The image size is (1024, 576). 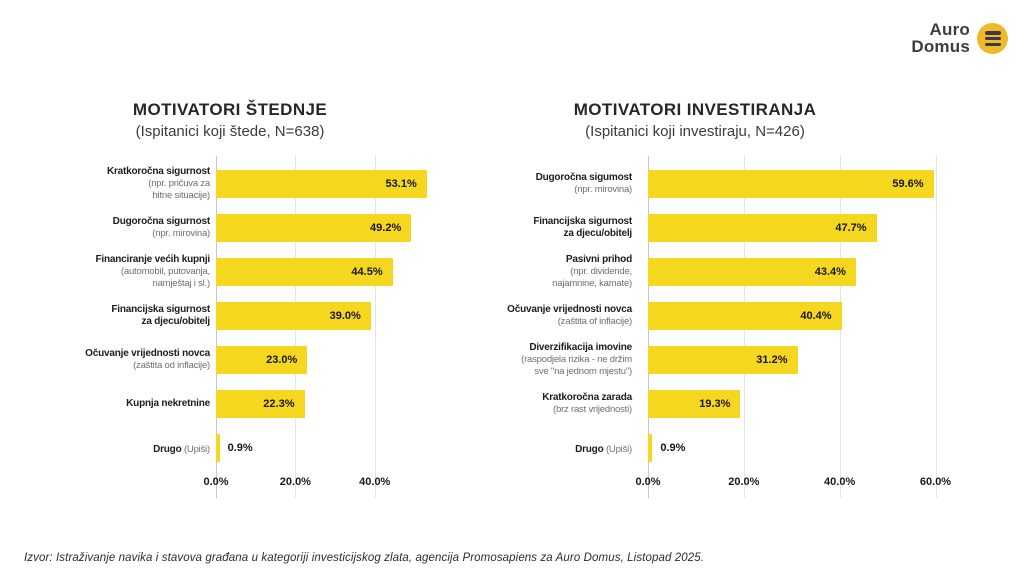 I want to click on chart-subtitle: (Ispitanici koji štede, N=638), so click(x=230, y=131).